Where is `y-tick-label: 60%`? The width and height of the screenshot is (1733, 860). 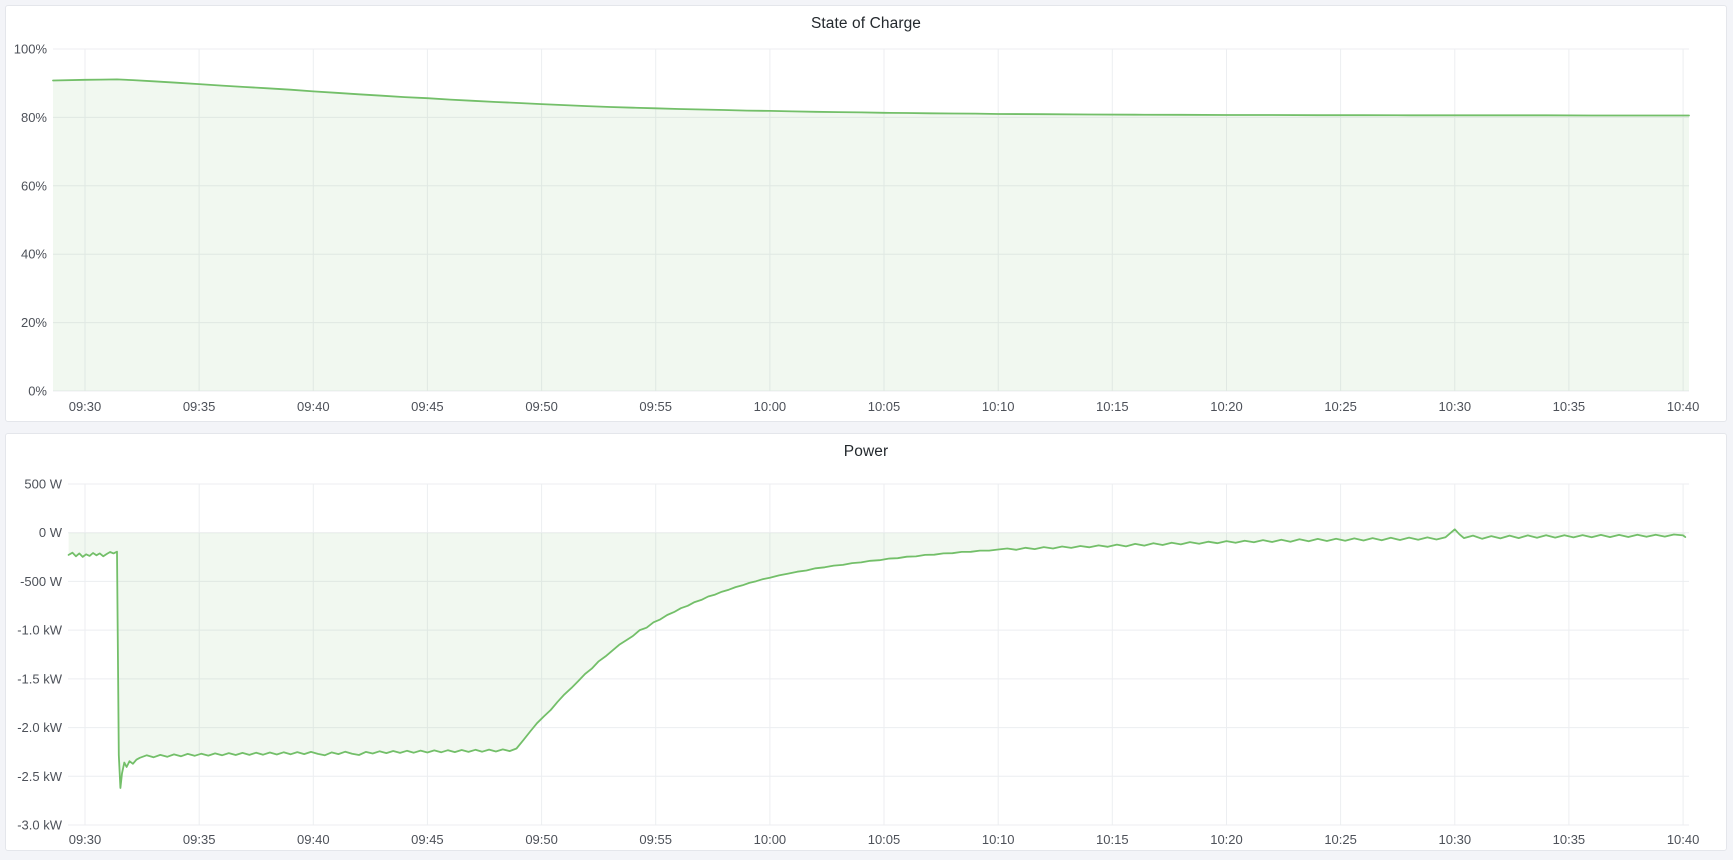 y-tick-label: 60% is located at coordinates (34, 185).